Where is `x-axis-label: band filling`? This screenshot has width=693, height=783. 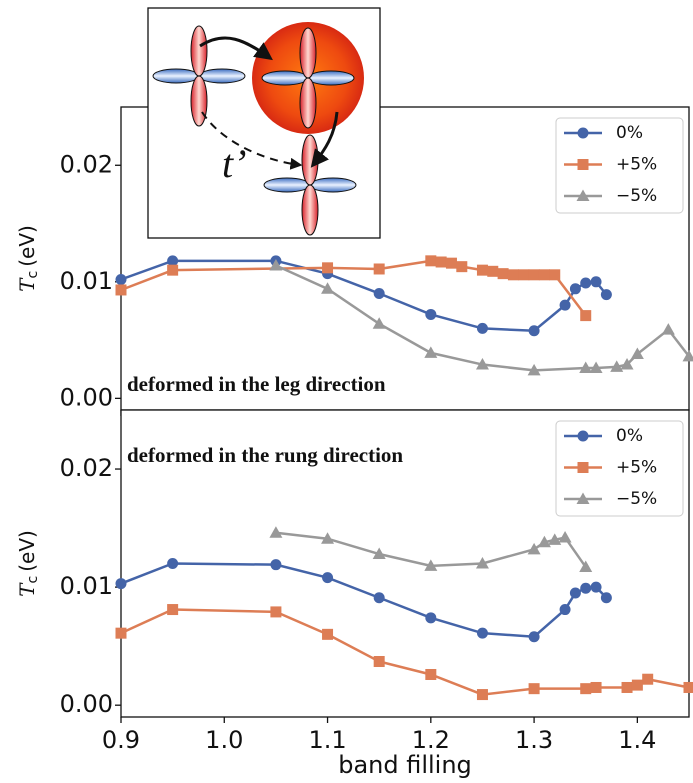
x-axis-label: band filling is located at coordinates (405, 765).